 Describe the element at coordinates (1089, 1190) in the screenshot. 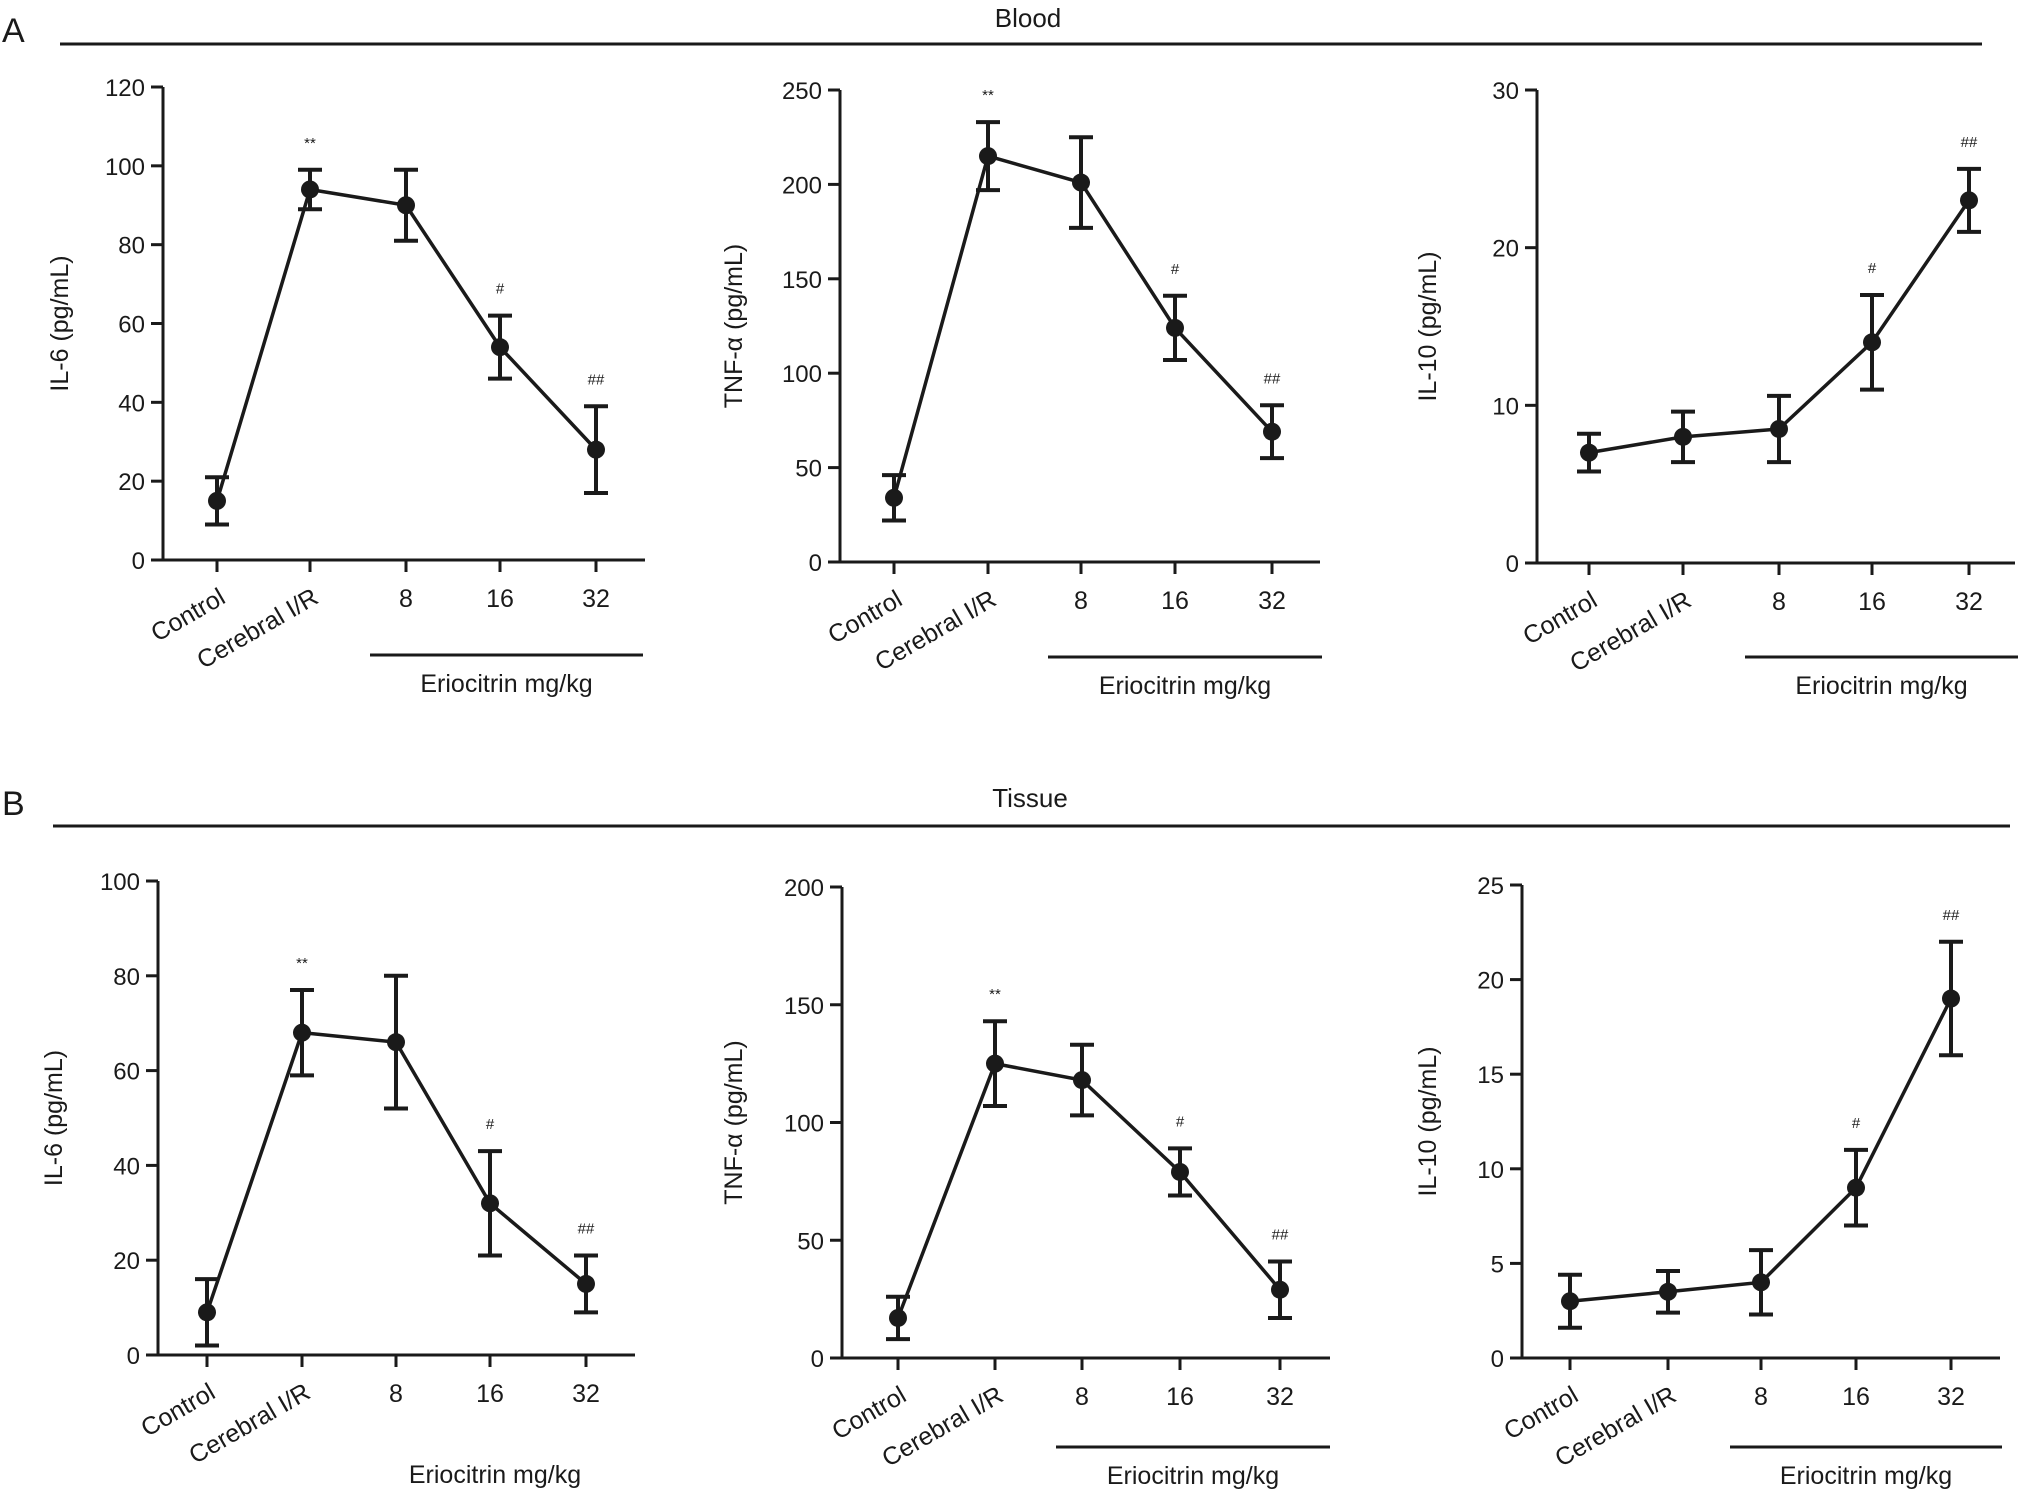

I see `series-line` at that location.